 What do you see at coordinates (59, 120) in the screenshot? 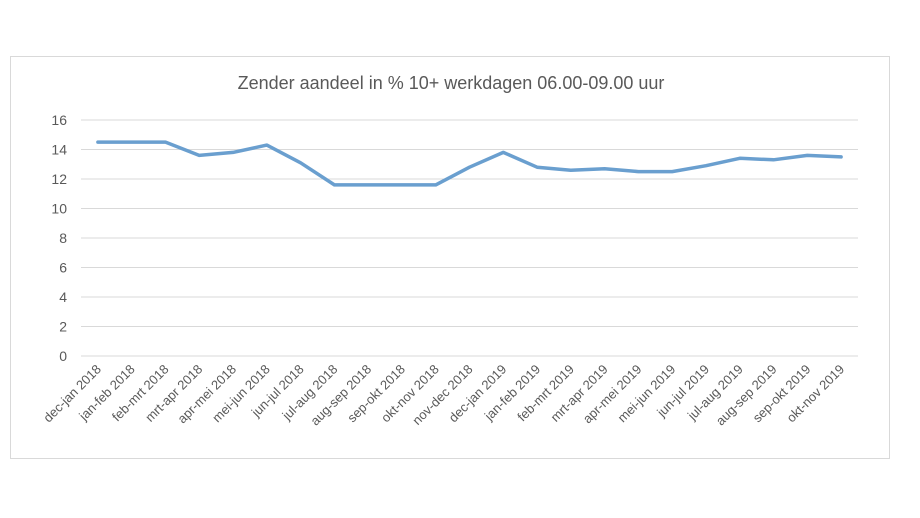
I see `y-tick-label-16: 16` at bounding box center [59, 120].